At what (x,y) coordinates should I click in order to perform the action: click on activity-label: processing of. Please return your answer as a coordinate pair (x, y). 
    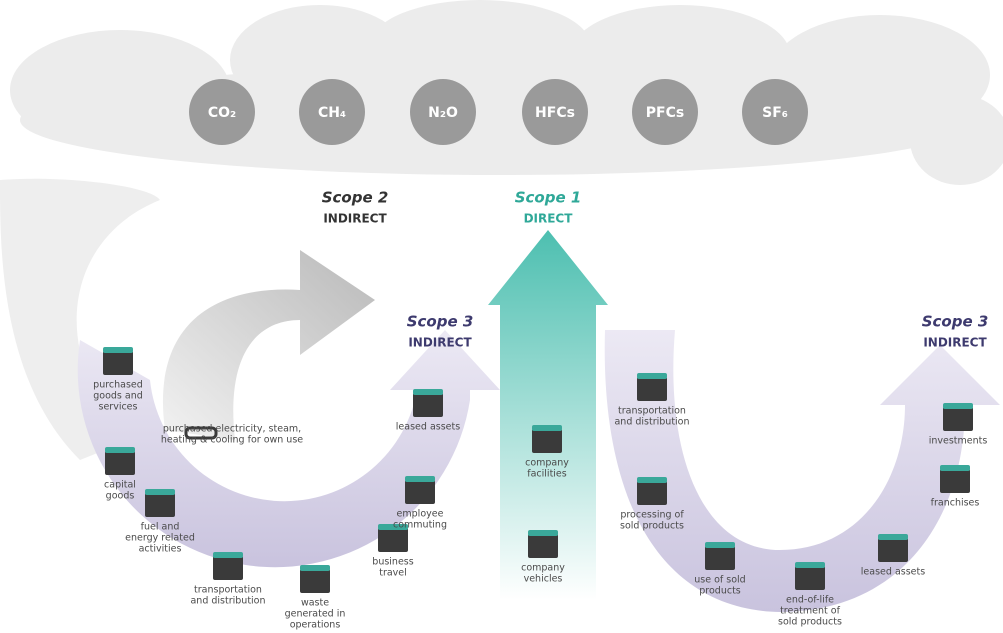
    Looking at the image, I should click on (652, 515).